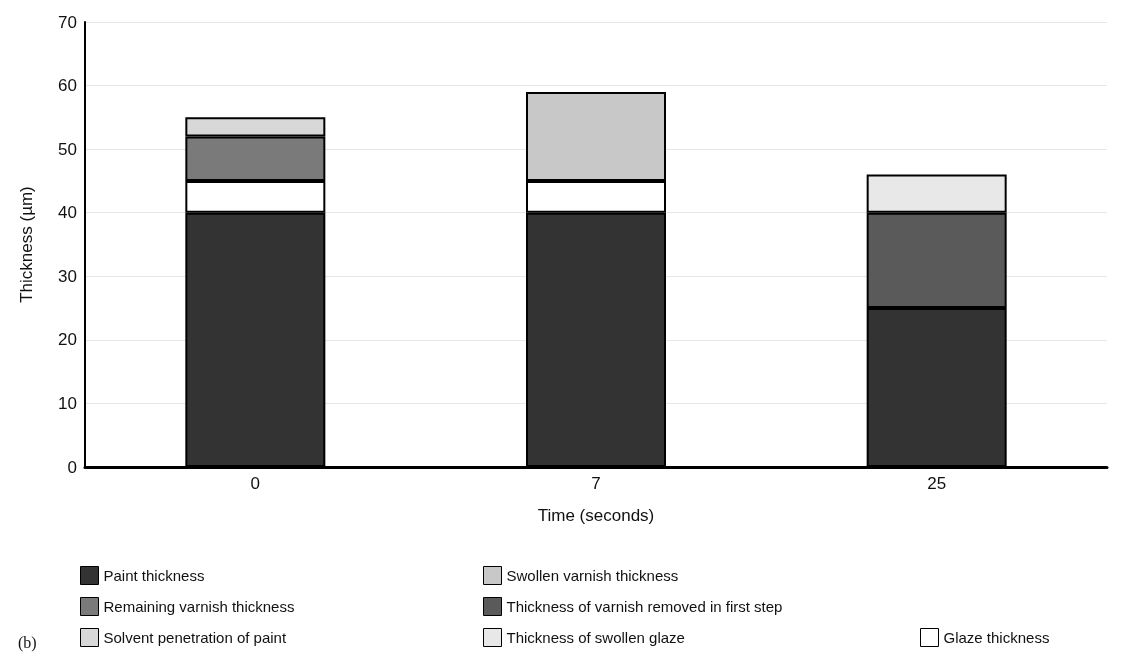 The height and width of the screenshot is (660, 1127). Describe the element at coordinates (67, 86) in the screenshot. I see `y-tick-label: 60` at that location.